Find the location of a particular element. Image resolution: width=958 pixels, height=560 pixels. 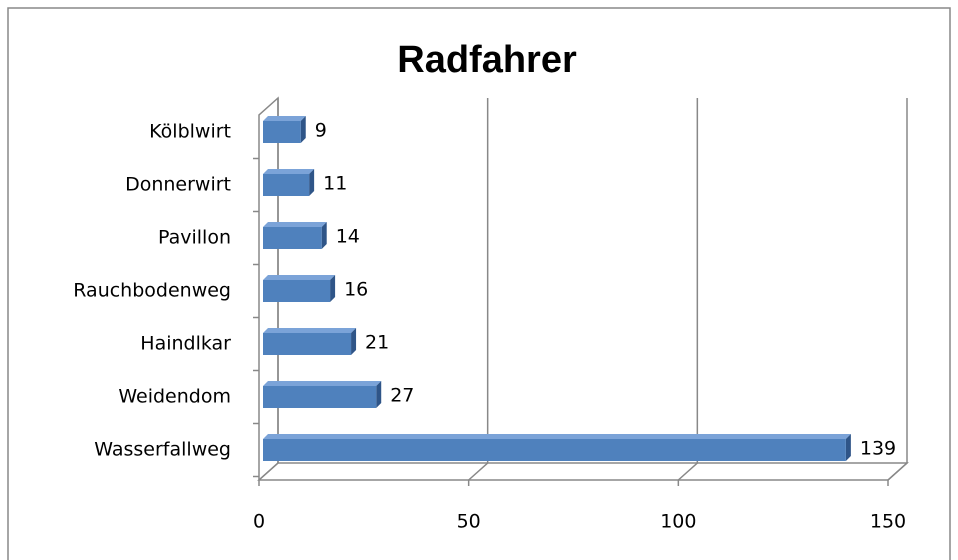

x-tick-label: 0 is located at coordinates (259, 522).